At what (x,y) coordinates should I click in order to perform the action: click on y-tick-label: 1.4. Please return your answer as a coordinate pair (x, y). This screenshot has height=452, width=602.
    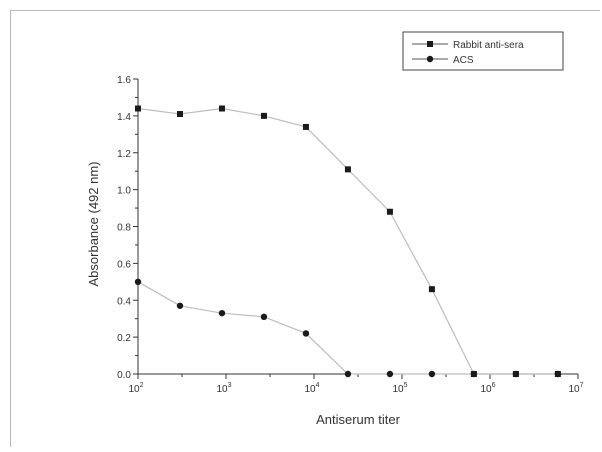
    Looking at the image, I should click on (124, 117).